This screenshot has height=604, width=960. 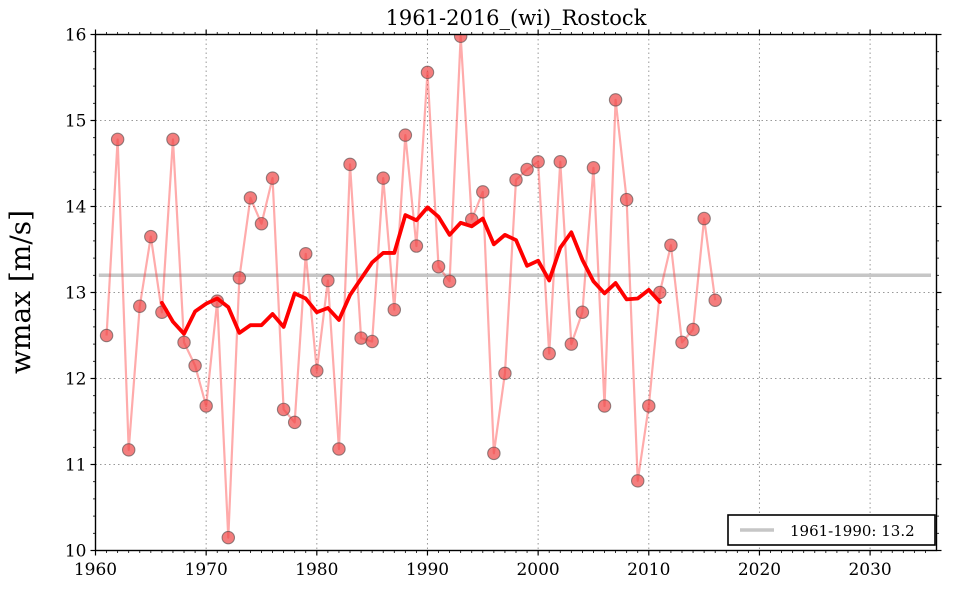 What do you see at coordinates (649, 406) in the screenshot?
I see `data-point-2010` at bounding box center [649, 406].